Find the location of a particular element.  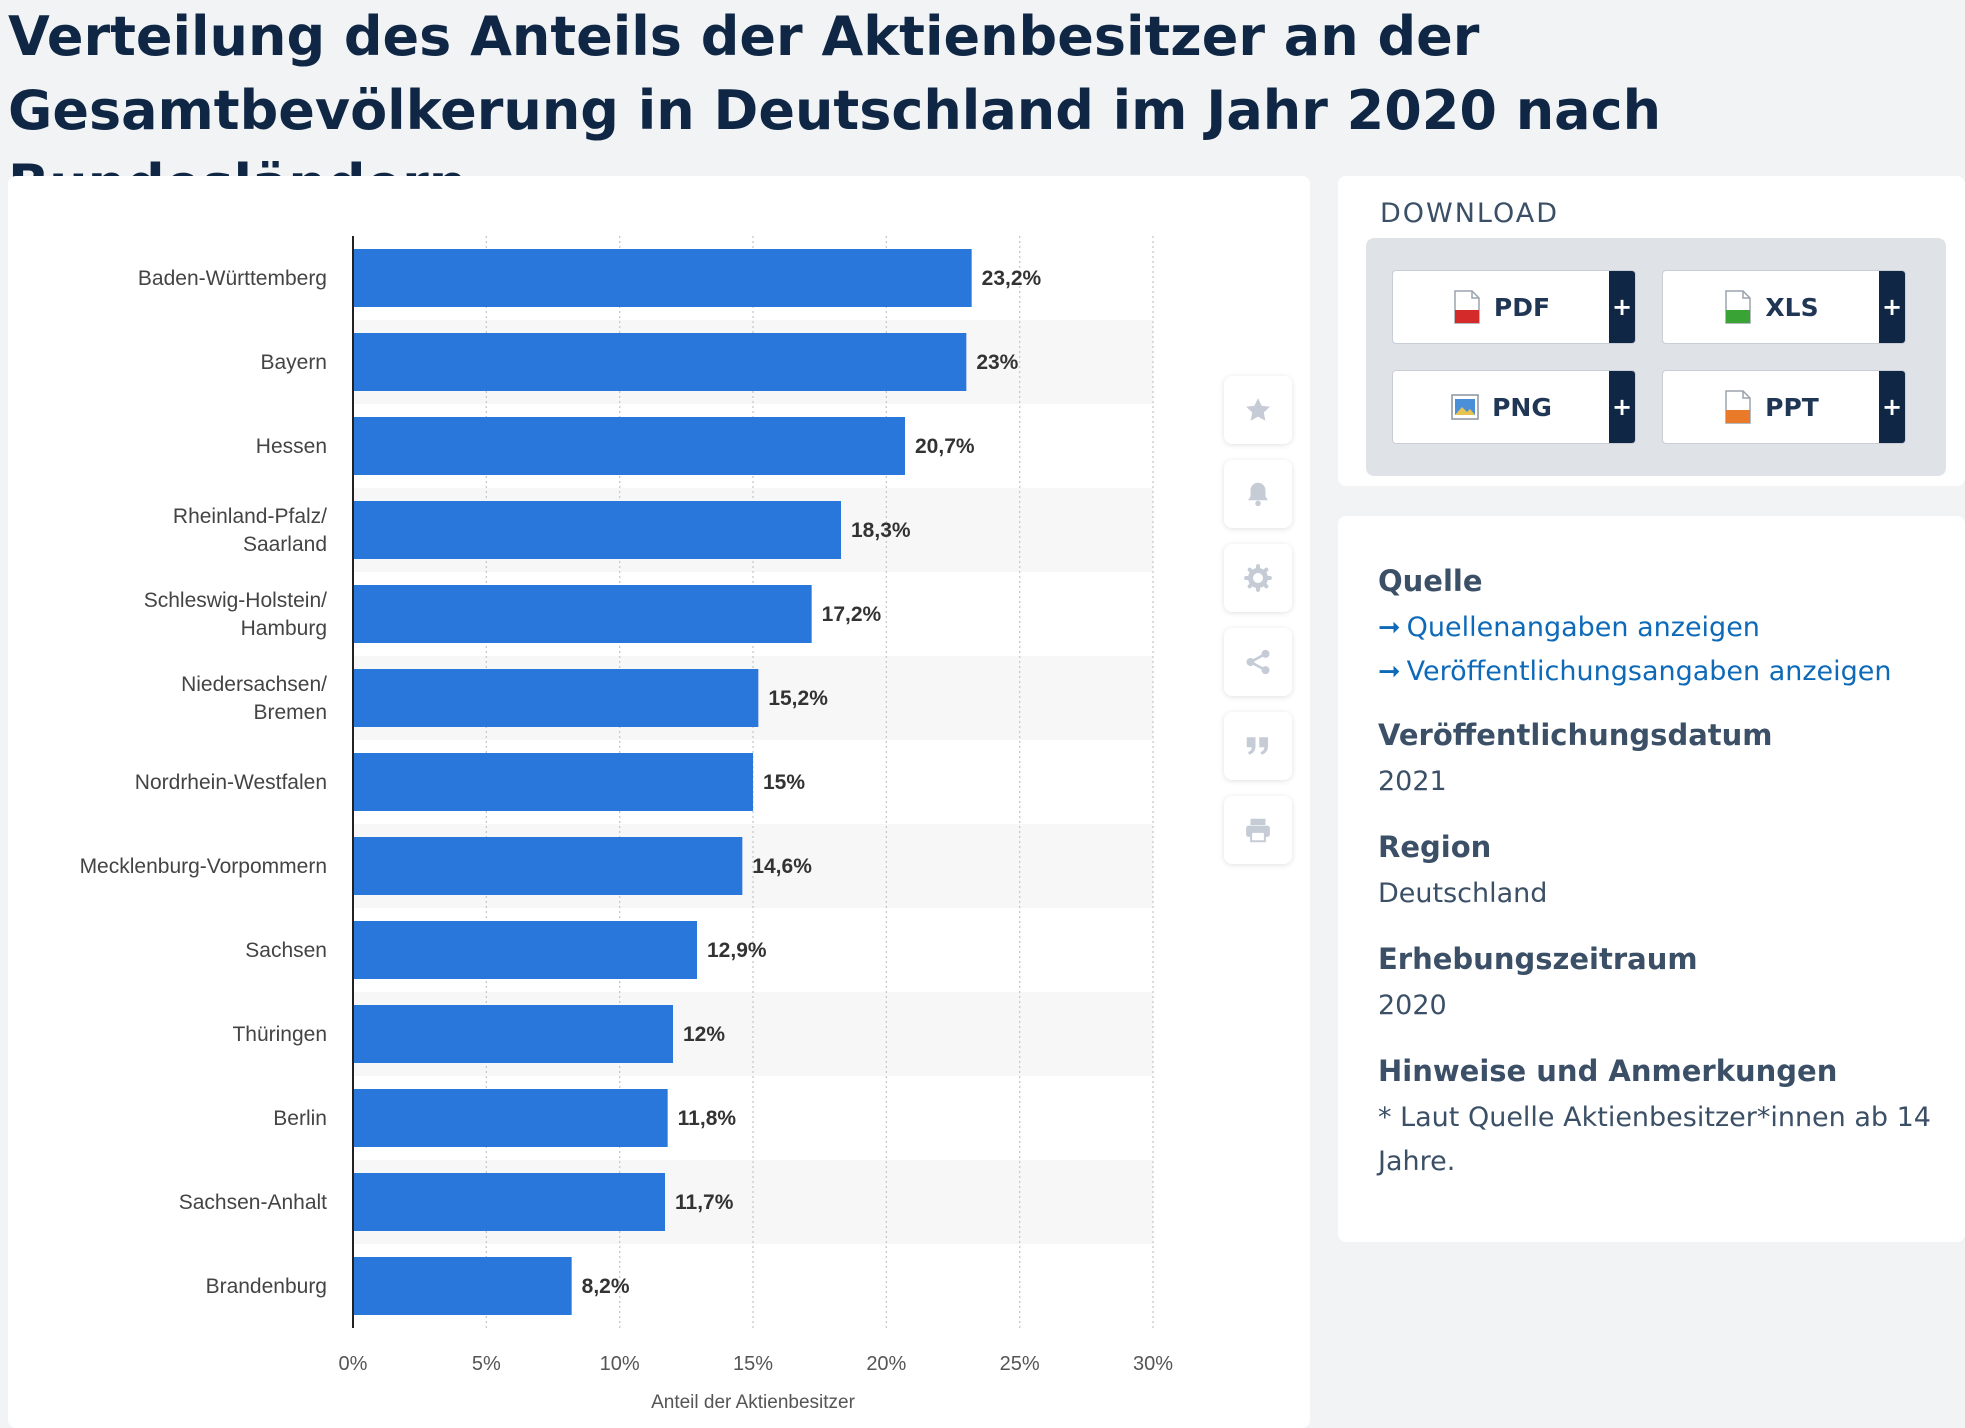

data-label: 15,2% is located at coordinates (798, 698).